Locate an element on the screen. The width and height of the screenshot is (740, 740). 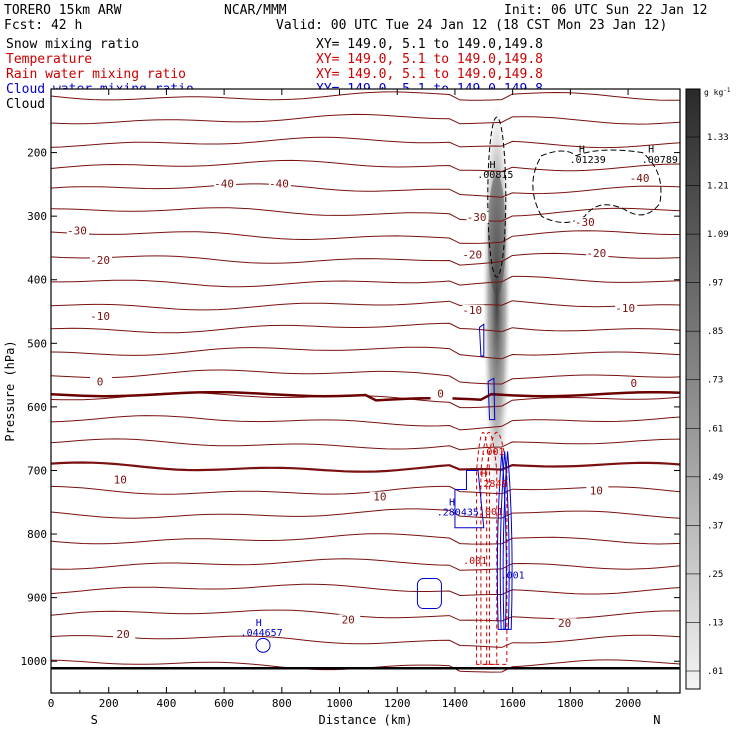
y-tick-label: 900 is located at coordinates (37, 598).